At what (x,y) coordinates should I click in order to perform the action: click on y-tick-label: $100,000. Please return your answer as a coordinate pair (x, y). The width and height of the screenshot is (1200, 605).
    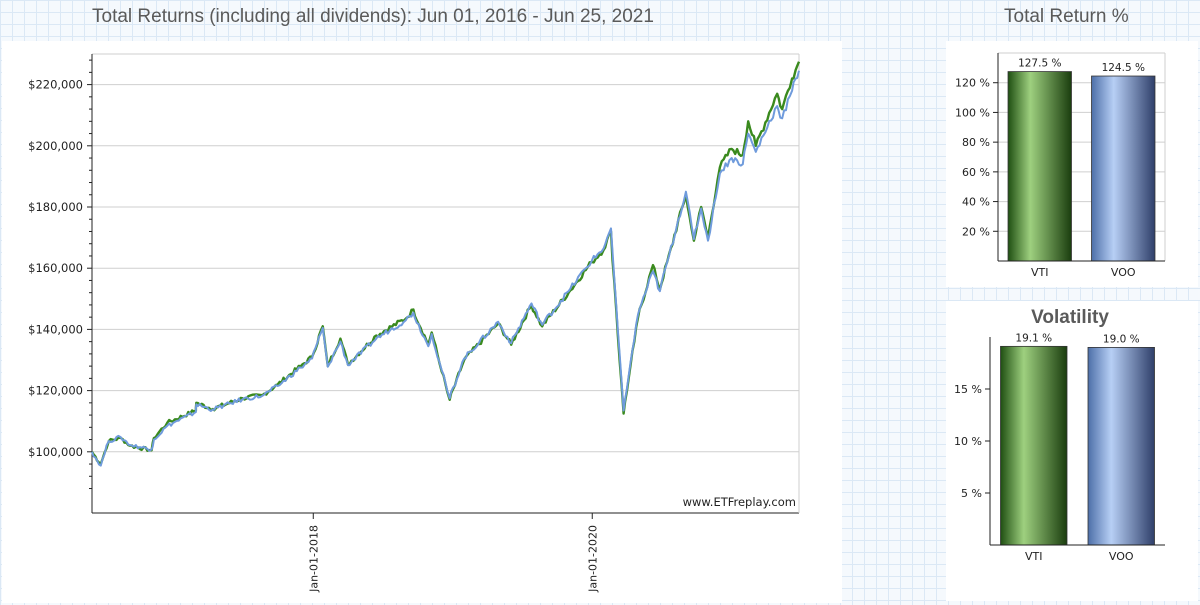
    Looking at the image, I should click on (55, 452).